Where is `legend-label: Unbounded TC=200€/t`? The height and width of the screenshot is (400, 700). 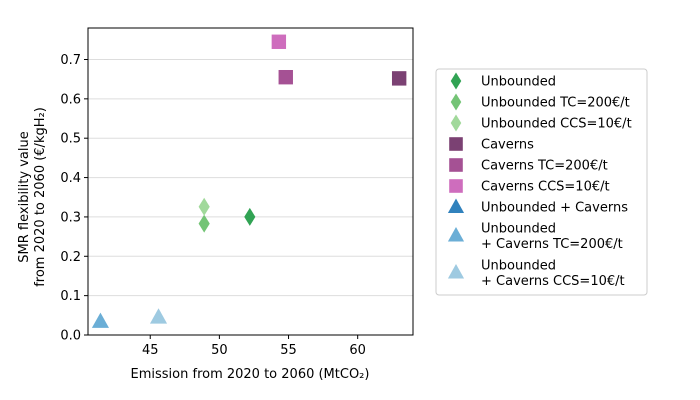 legend-label: Unbounded TC=200€/t is located at coordinates (555, 103).